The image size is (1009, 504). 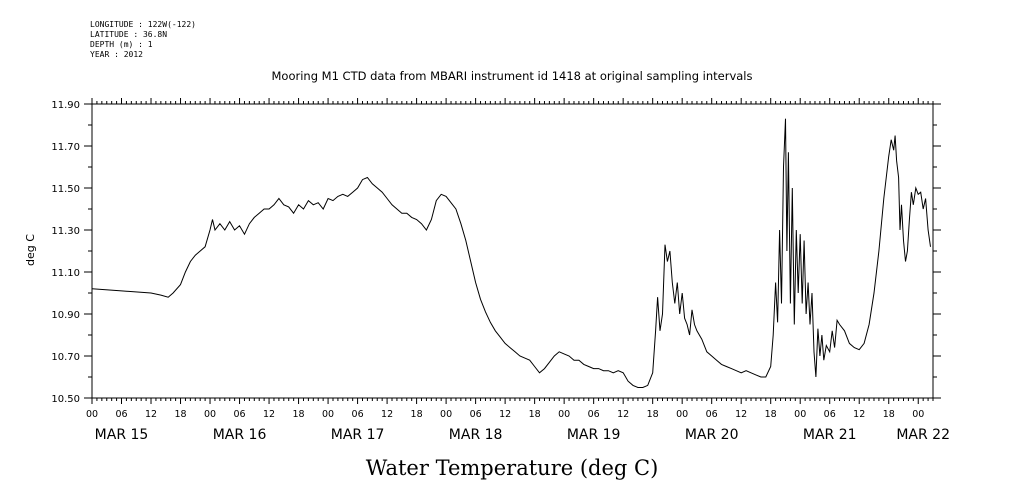 I want to click on x-day-label: MAR 19, so click(x=594, y=435).